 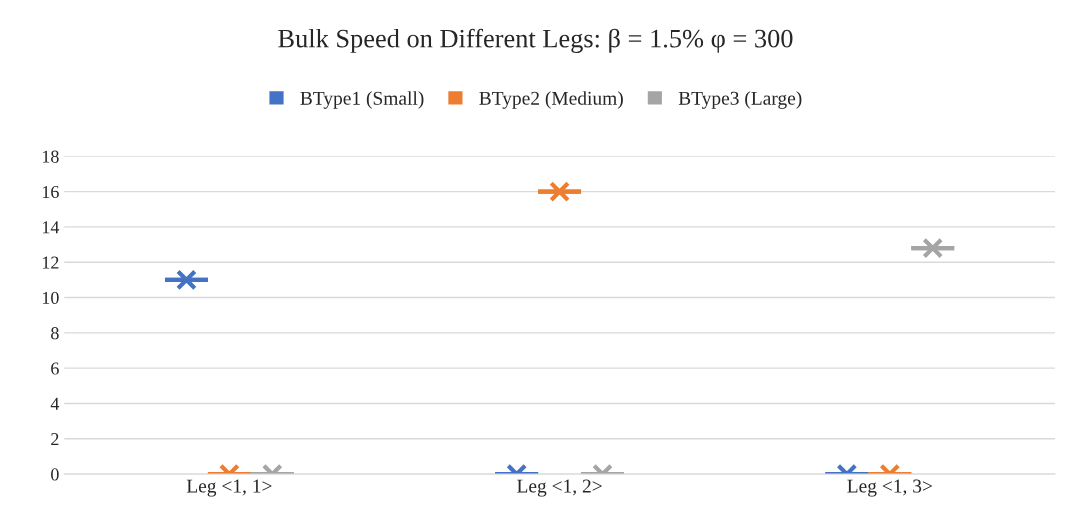 What do you see at coordinates (551, 100) in the screenshot?
I see `legend-label: BType2 (Medium)` at bounding box center [551, 100].